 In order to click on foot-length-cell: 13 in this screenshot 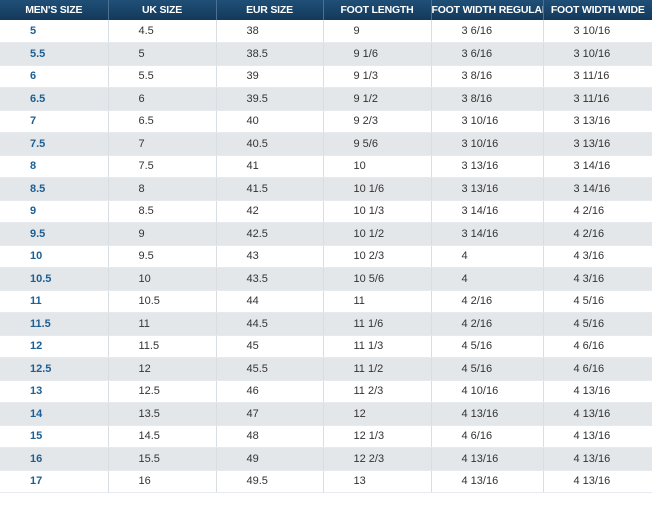, I will do `click(377, 481)`.